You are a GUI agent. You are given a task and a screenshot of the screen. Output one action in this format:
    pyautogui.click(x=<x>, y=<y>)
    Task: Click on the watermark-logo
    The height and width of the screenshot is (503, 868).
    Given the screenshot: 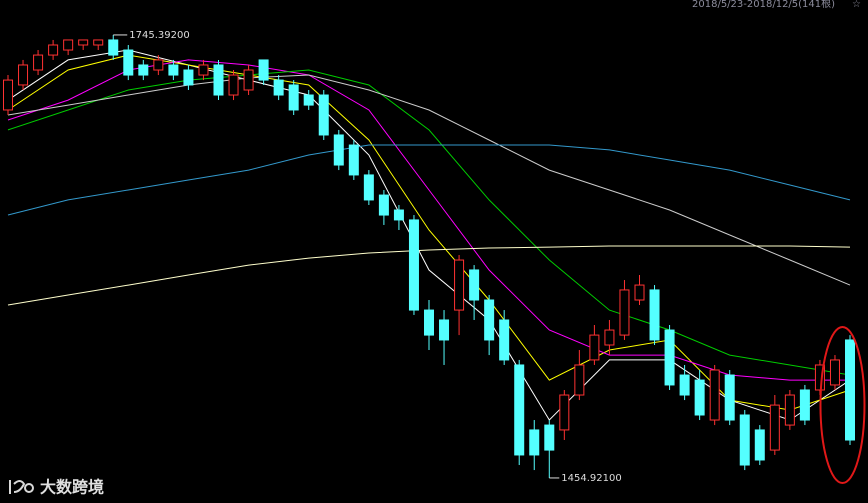 What is the action you would take?
    pyautogui.click(x=21, y=487)
    